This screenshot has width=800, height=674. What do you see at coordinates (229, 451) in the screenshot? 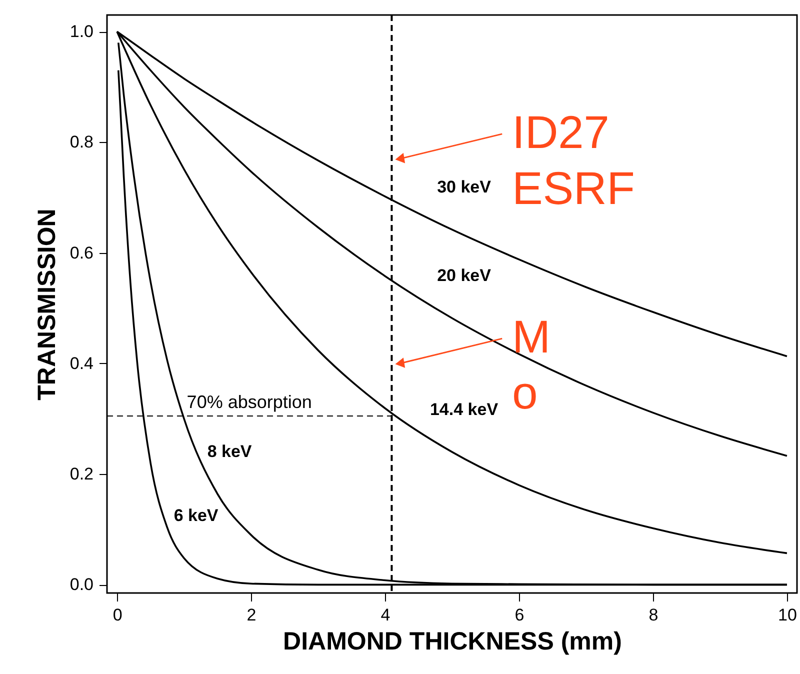
I see `annotation: 8 keV` at bounding box center [229, 451].